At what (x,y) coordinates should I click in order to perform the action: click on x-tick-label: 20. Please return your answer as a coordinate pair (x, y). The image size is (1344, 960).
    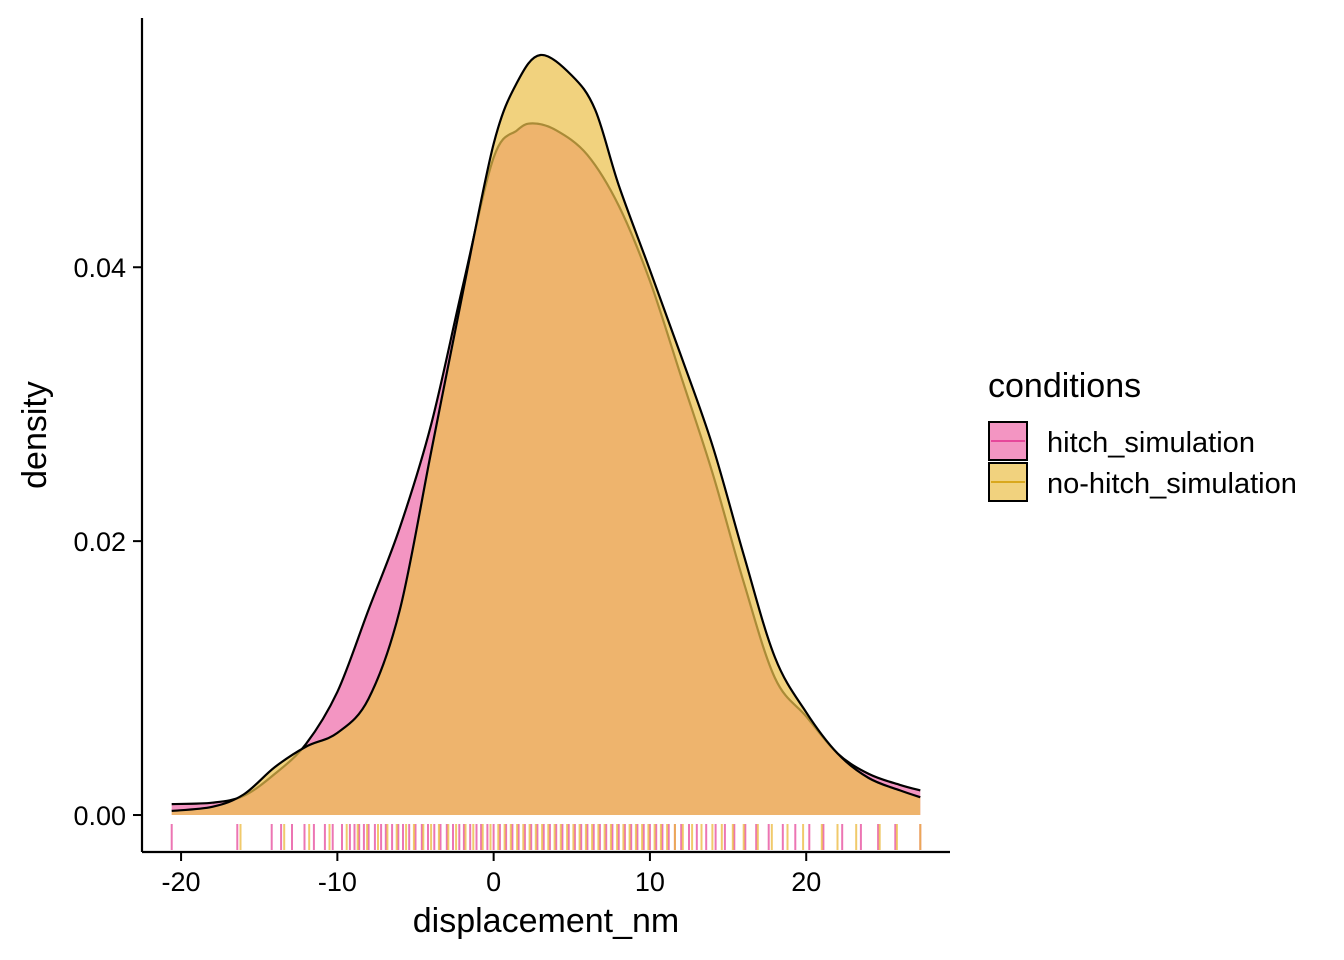
    Looking at the image, I should click on (806, 882).